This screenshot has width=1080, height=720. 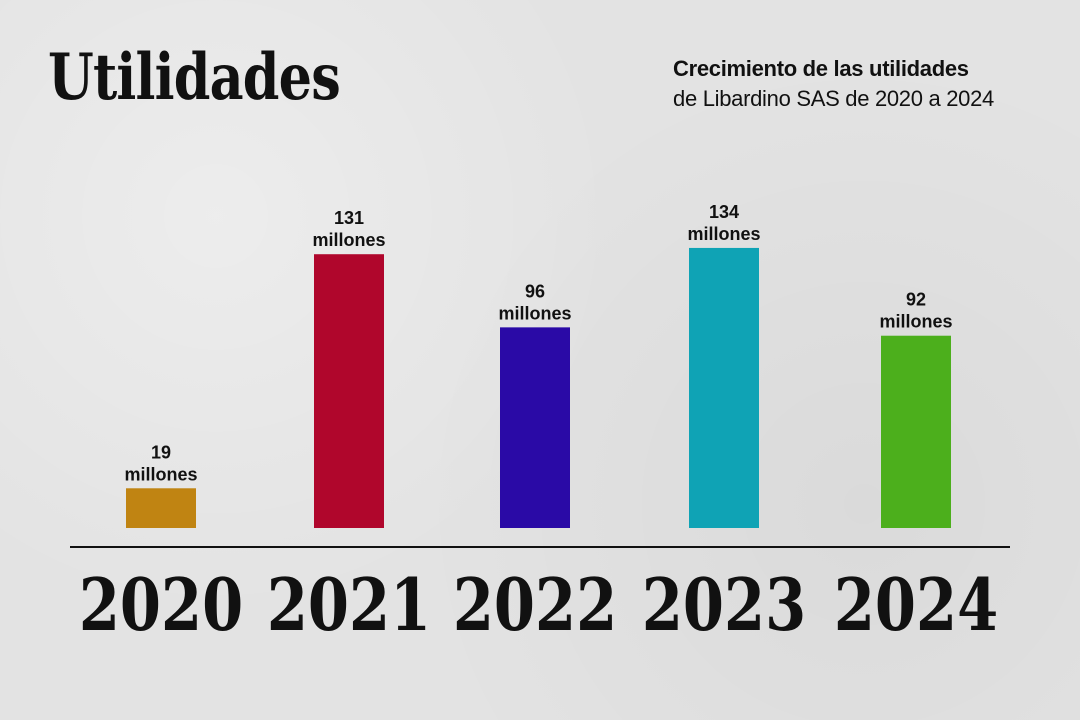 I want to click on x-tick-2021: 2021, so click(x=349, y=604).